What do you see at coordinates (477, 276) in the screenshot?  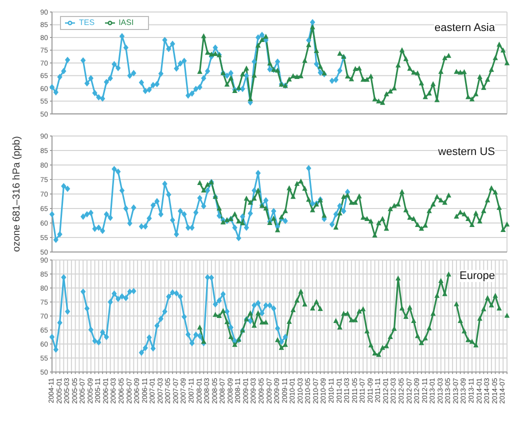 I see `annotation: Europe` at bounding box center [477, 276].